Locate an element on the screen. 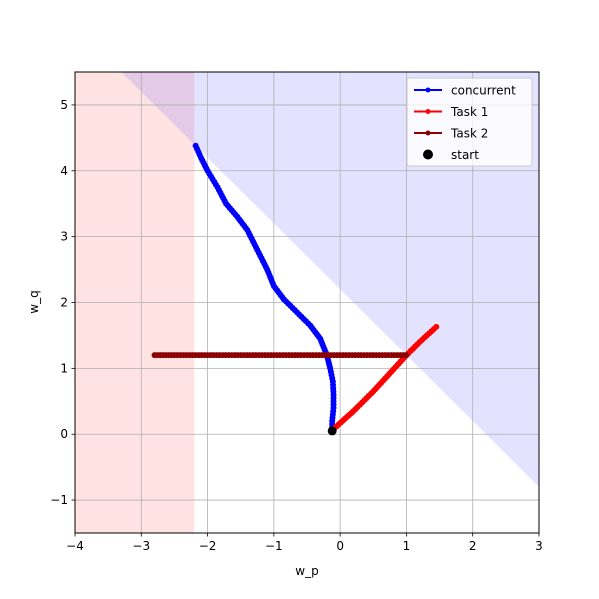  x-tick-label: 1 is located at coordinates (407, 546).